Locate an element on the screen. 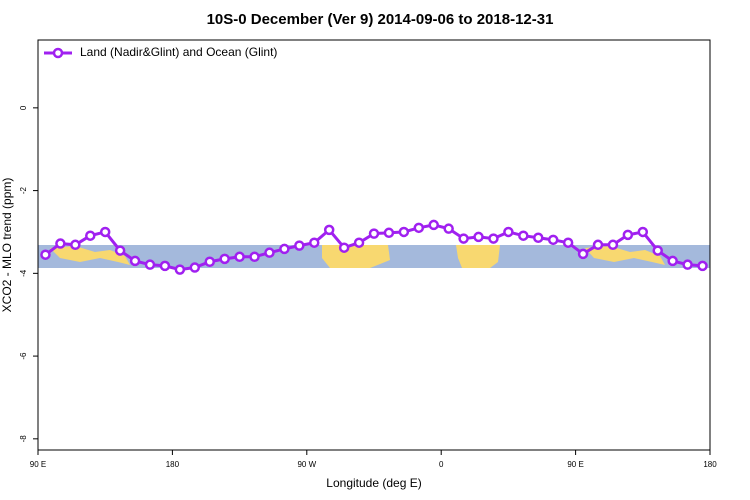  x-tick-label: 90 W is located at coordinates (306, 464).